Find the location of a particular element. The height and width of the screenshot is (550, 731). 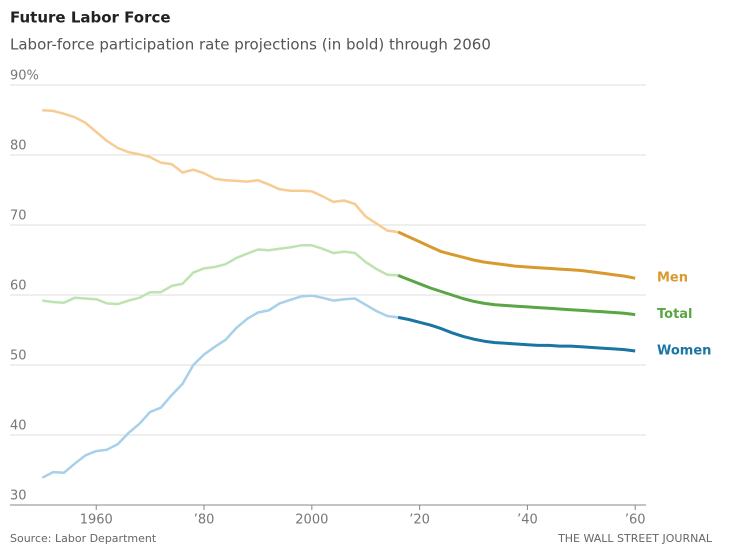

y-tick-label: 50 is located at coordinates (18, 356).